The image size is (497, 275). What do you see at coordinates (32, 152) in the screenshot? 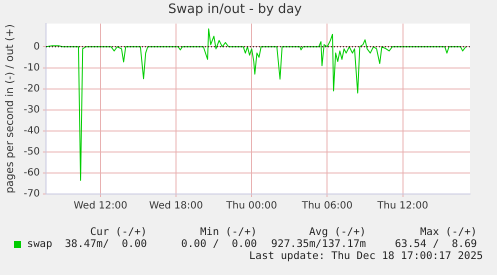
I see `y-tick-label: -50` at bounding box center [32, 152].